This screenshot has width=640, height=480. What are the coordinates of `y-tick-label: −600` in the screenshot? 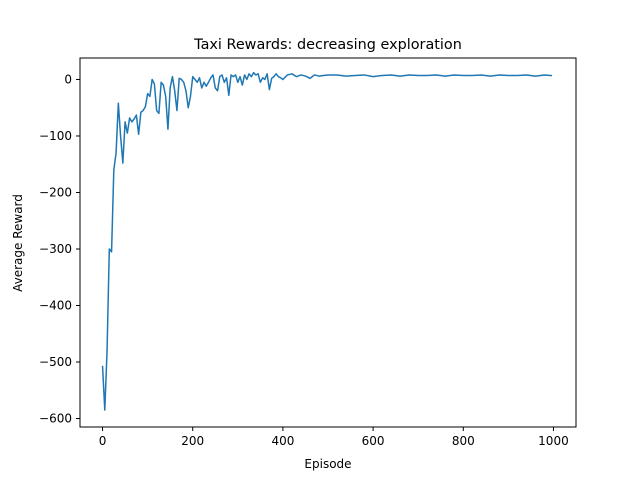 It's located at (55, 419).